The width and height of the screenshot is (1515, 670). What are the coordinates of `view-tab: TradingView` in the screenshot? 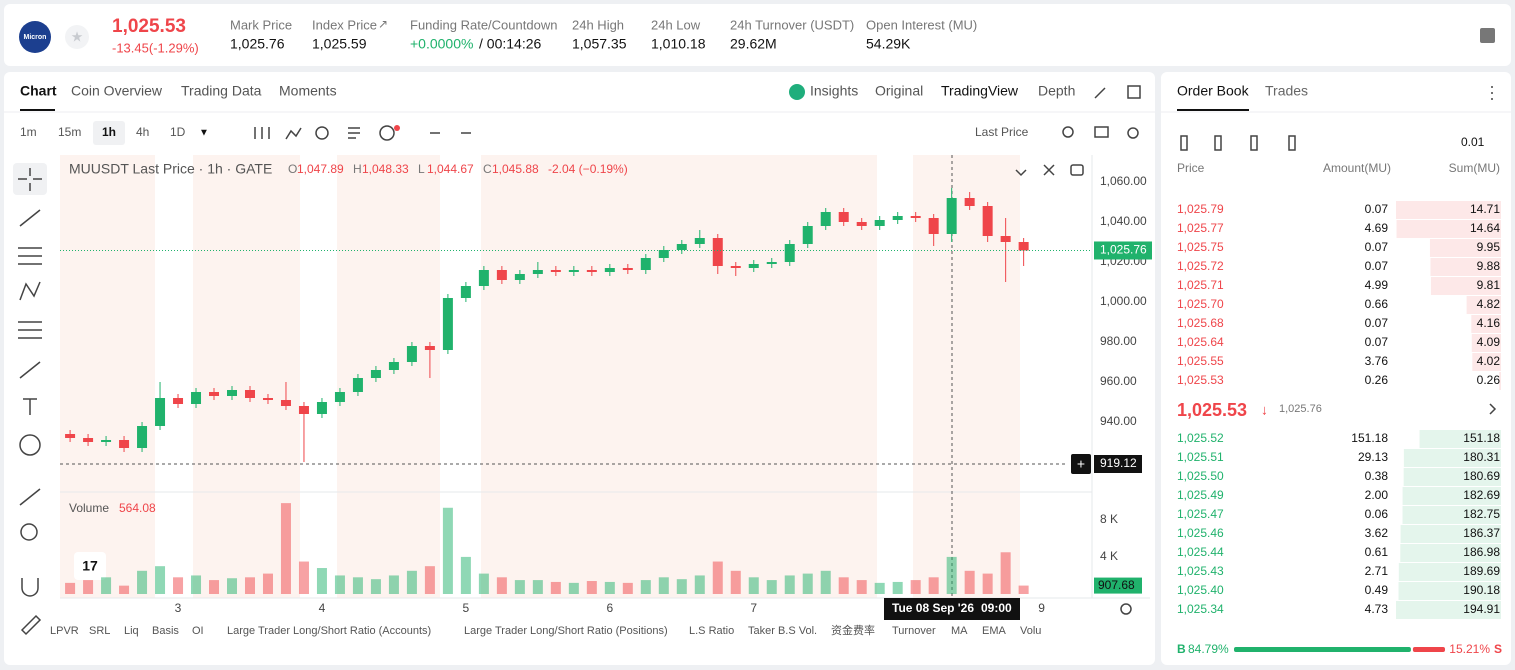 It's located at (980, 91).